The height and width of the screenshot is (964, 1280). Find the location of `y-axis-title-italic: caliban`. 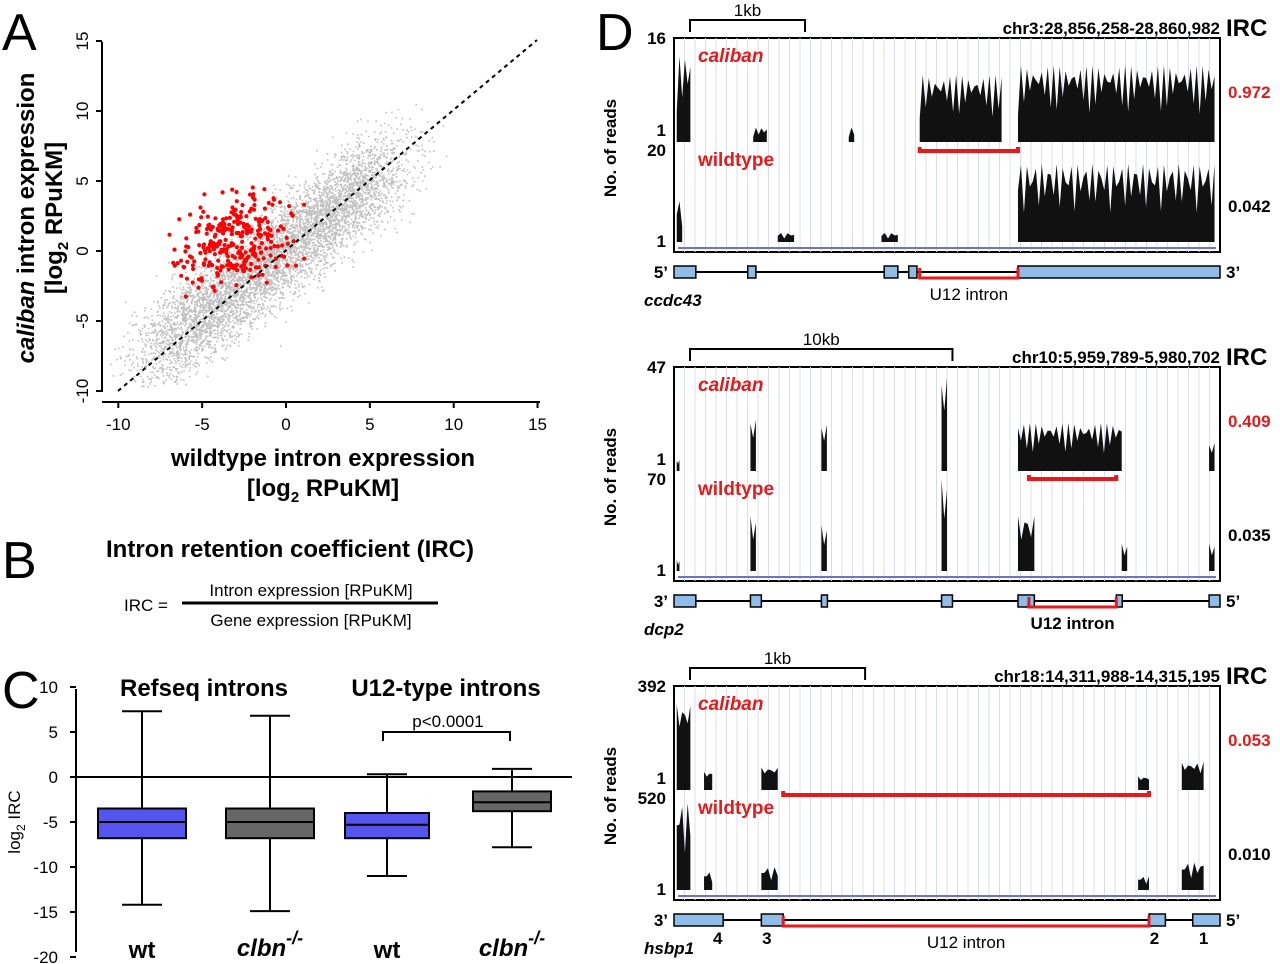

y-axis-title-italic: caliban is located at coordinates (26, 322).